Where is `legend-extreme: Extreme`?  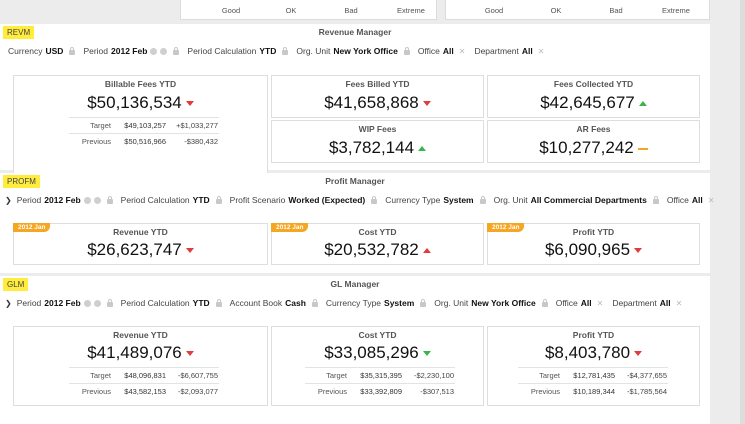
legend-extreme: Extreme is located at coordinates (411, 10).